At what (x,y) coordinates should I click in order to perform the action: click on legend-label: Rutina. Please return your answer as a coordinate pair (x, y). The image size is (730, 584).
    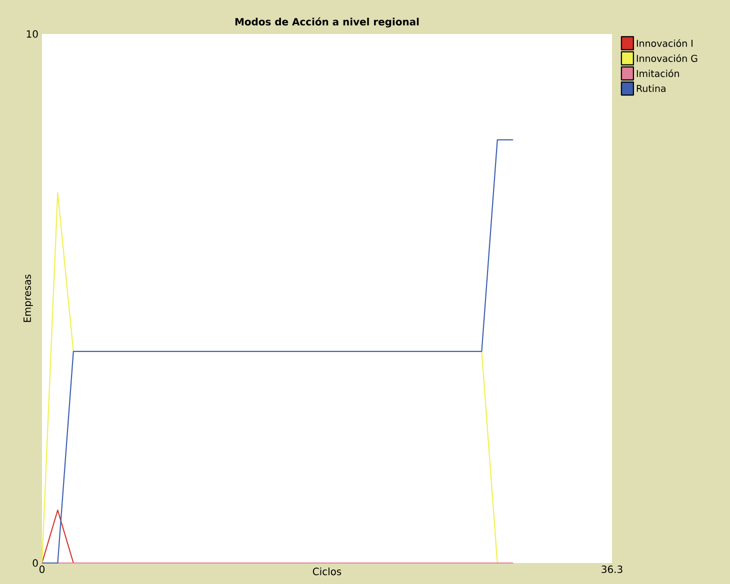
    Looking at the image, I should click on (651, 88).